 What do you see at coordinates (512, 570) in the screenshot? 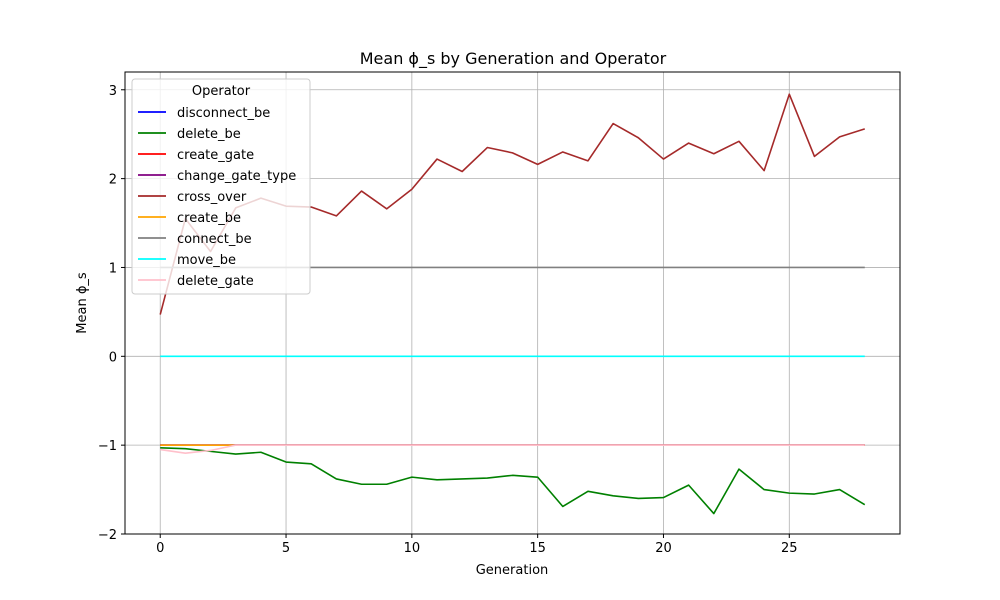
I see `x-axis-title: Generation` at bounding box center [512, 570].